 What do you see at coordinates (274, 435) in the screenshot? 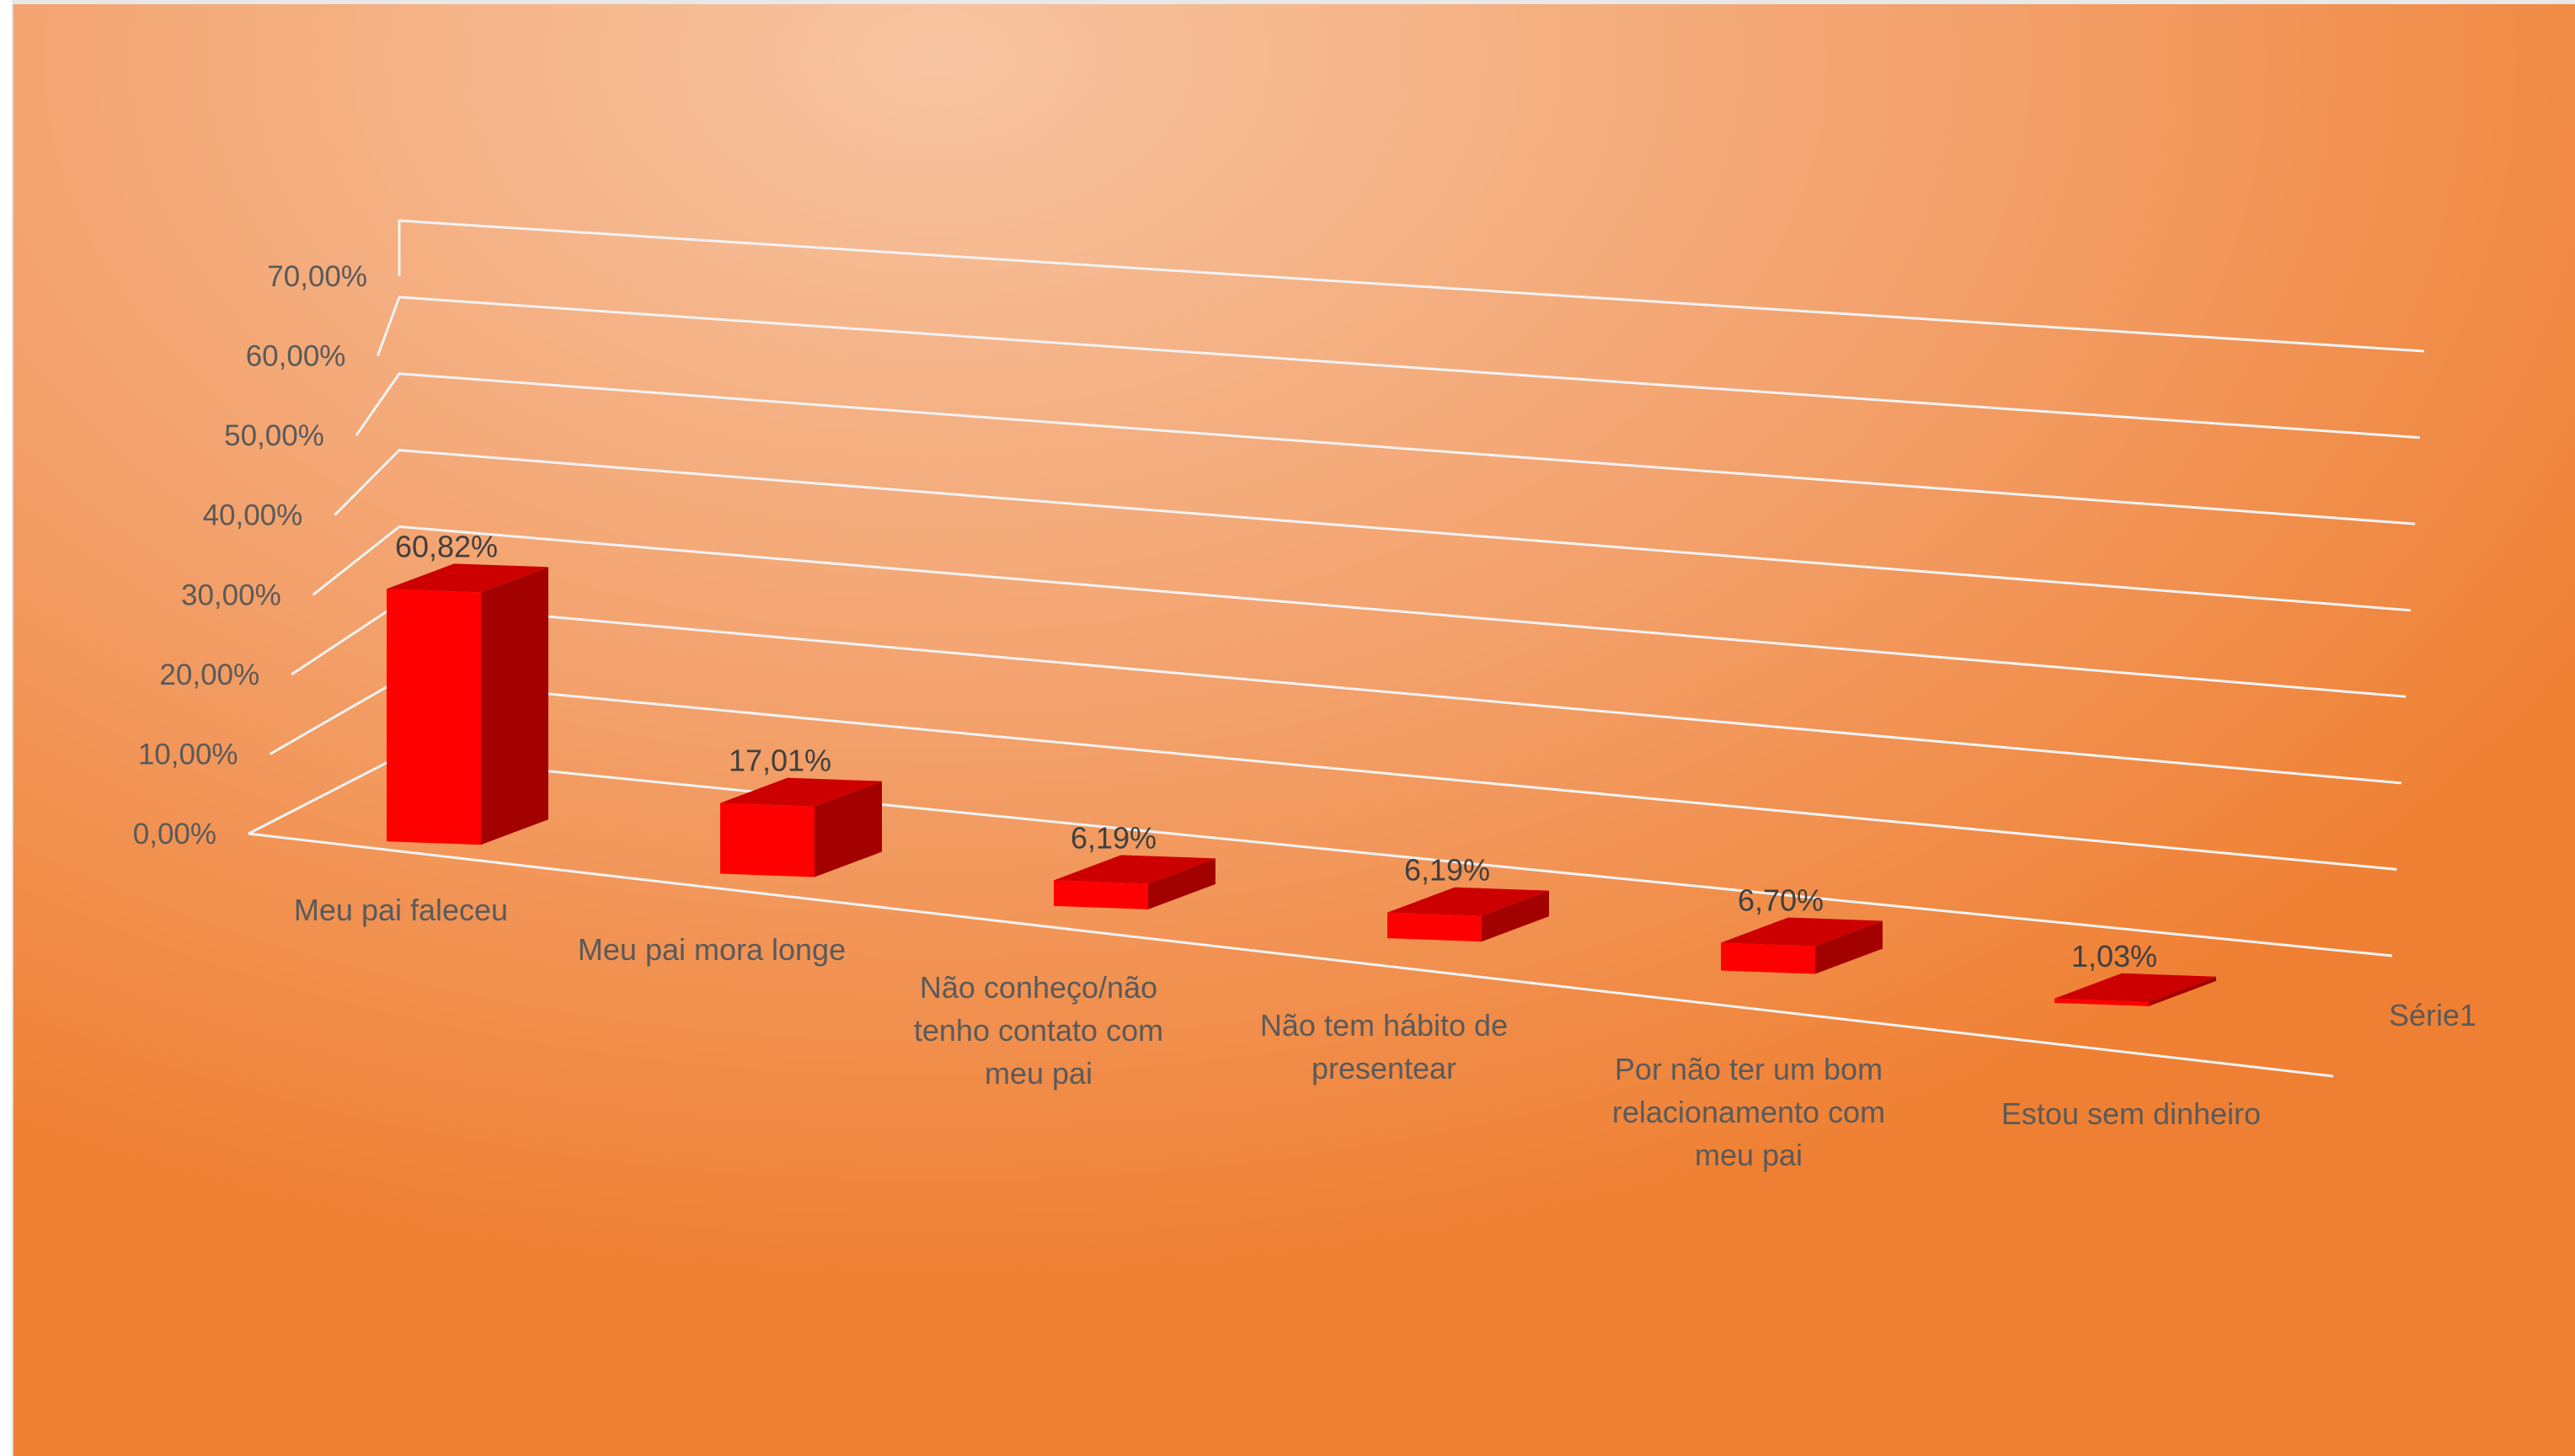
I see `y-tick-label: 50,00%` at bounding box center [274, 435].